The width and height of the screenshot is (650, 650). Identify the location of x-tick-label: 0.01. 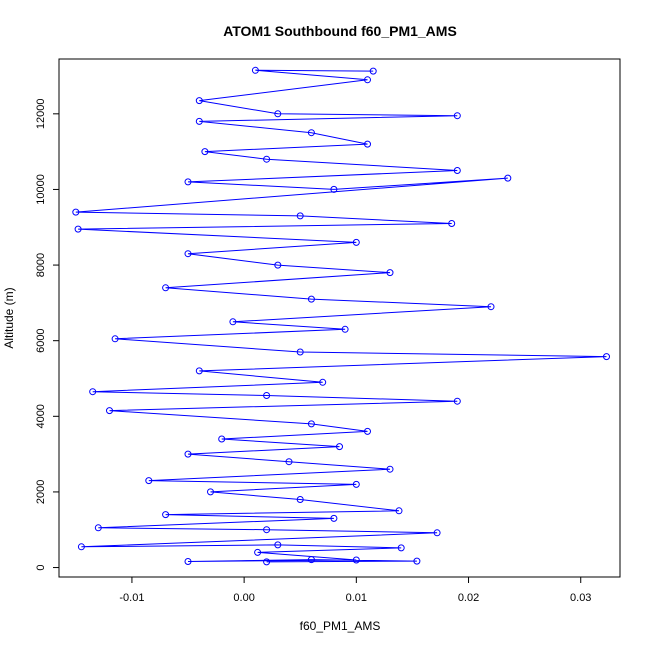
(356, 598).